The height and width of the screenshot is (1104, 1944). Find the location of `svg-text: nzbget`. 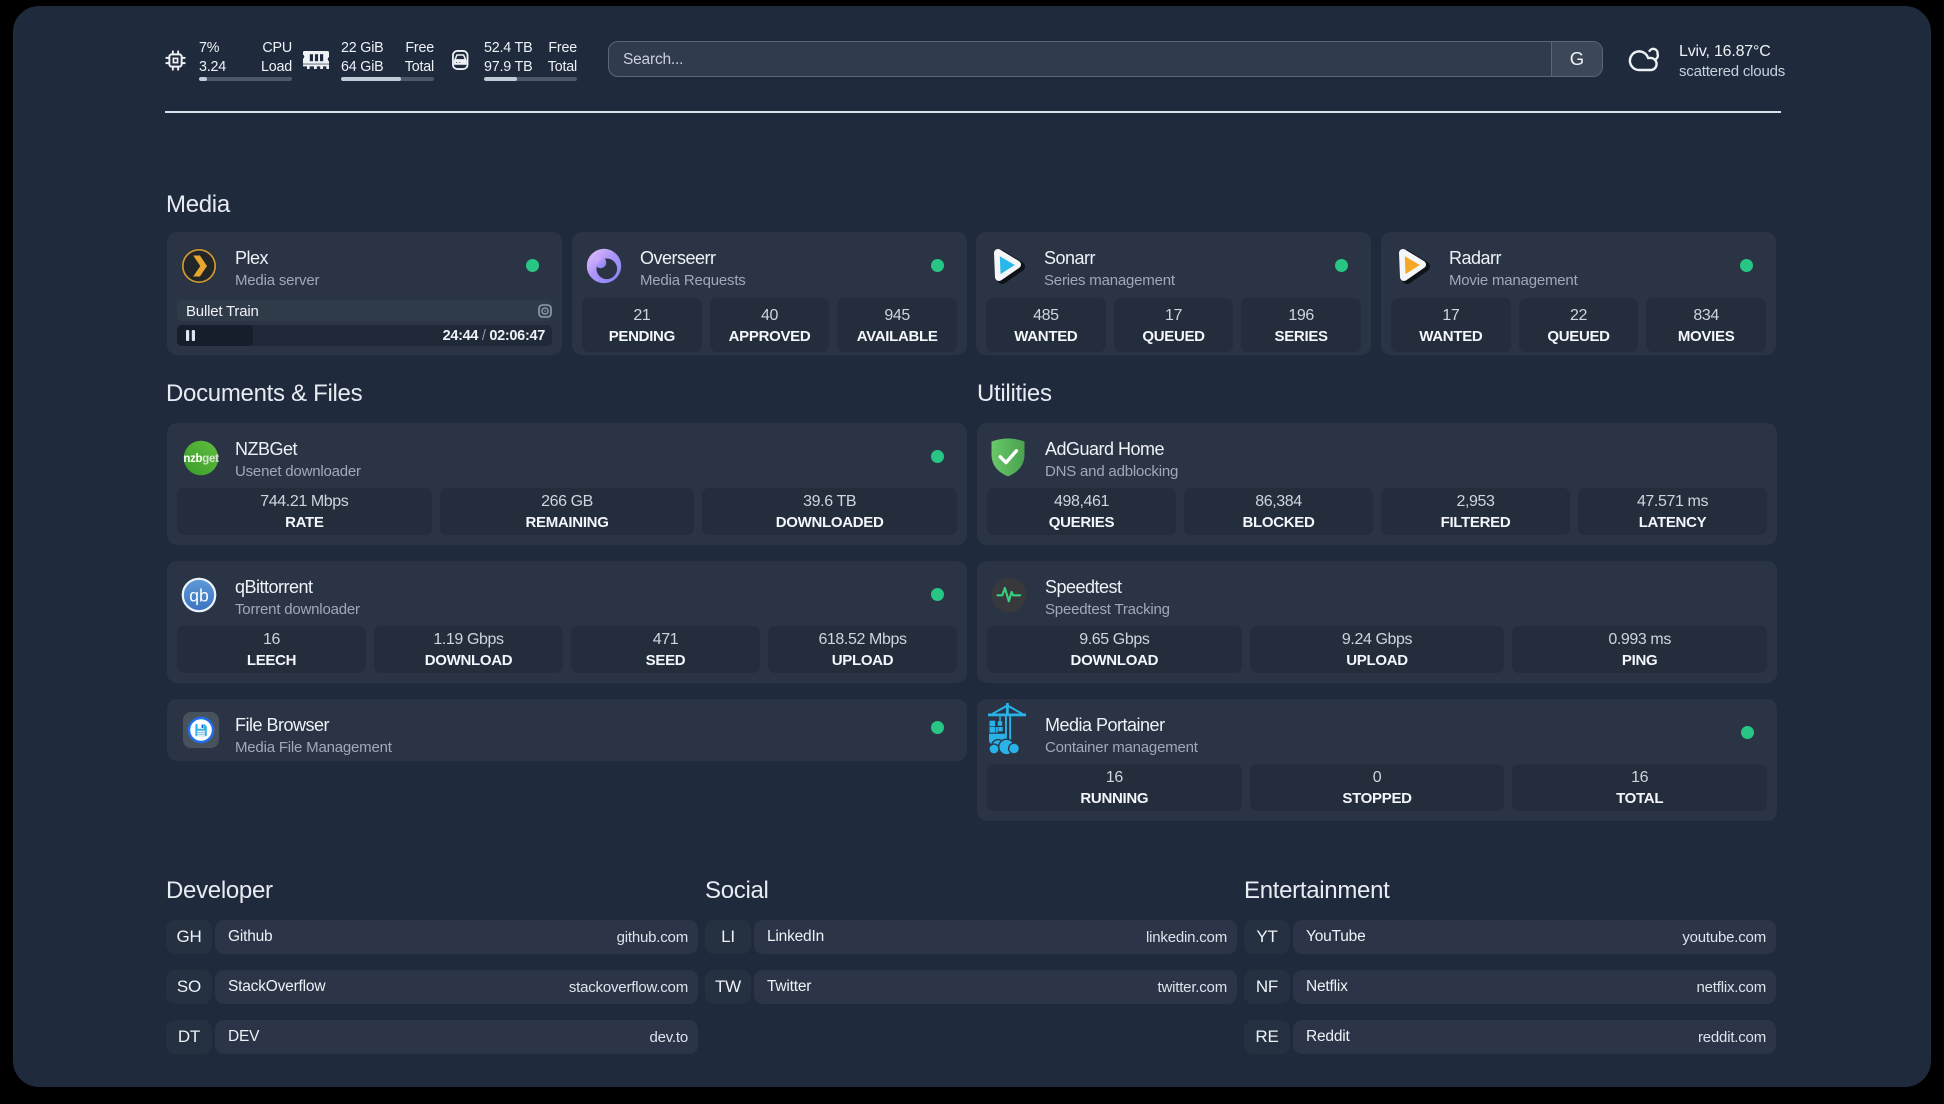

svg-text: nzbget is located at coordinates (201, 459).